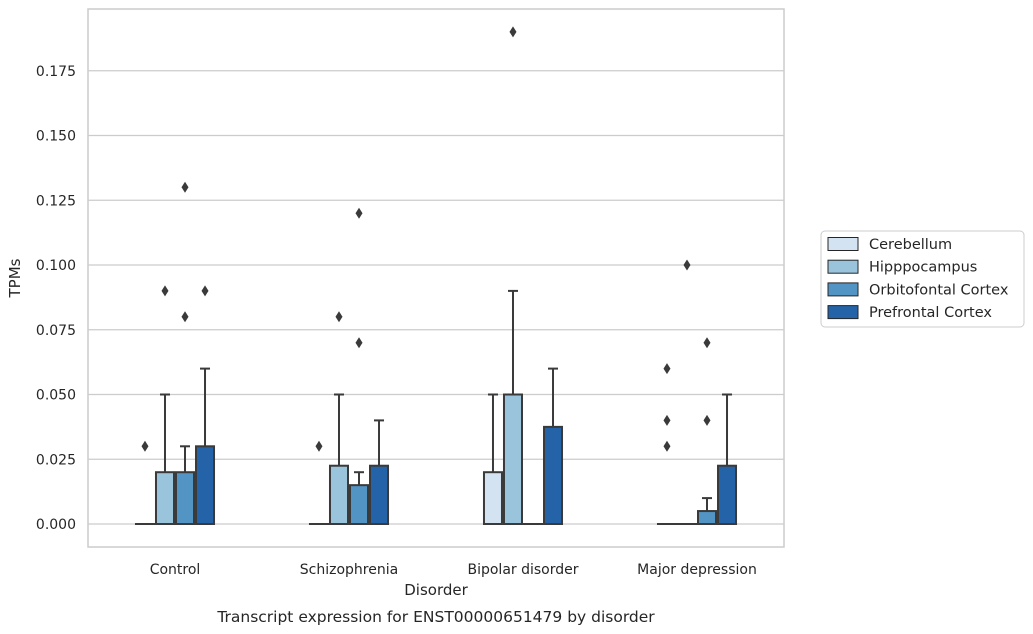 This screenshot has width=1033, height=634. I want to click on legend-frame, so click(922, 279).